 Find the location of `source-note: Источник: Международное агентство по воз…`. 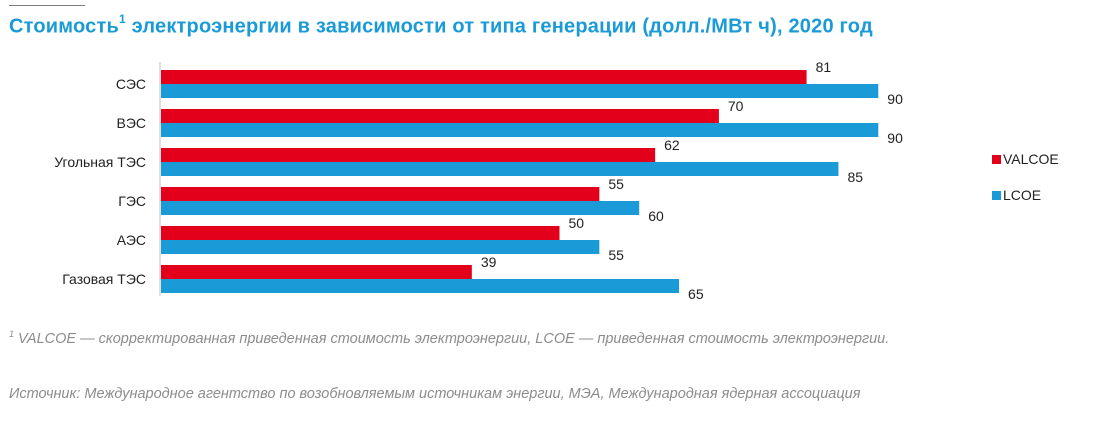

source-note: Источник: Международное агентство по воз… is located at coordinates (435, 394).